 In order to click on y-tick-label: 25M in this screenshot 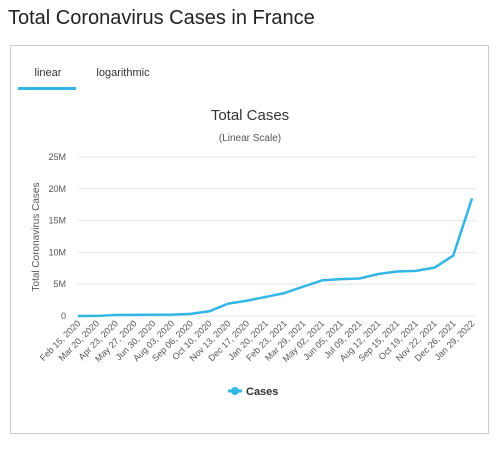, I will do `click(57, 157)`.